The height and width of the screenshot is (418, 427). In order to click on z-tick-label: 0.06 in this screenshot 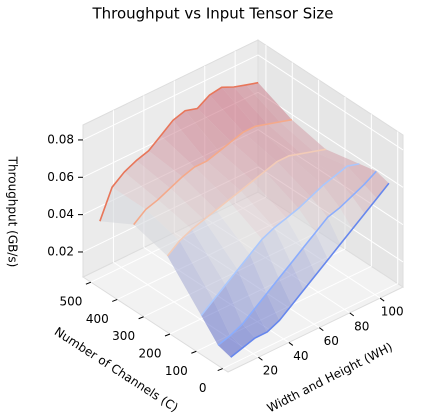, I will do `click(60, 177)`.